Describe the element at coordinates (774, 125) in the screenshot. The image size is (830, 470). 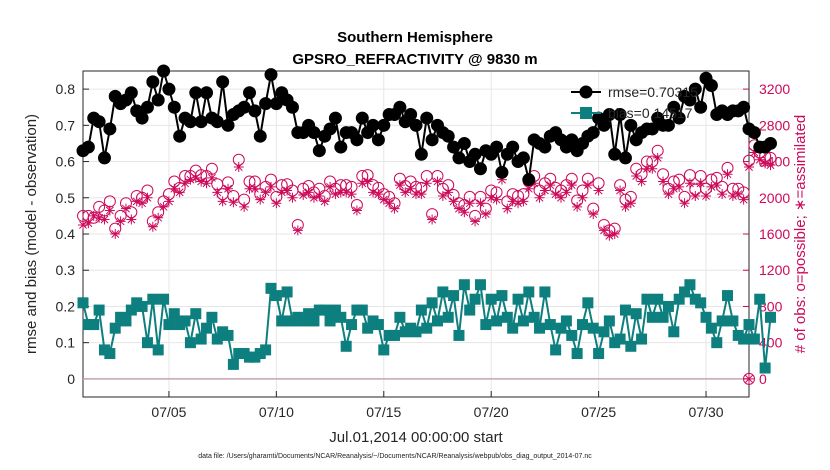
I see `y2-tick-label: 2800` at that location.